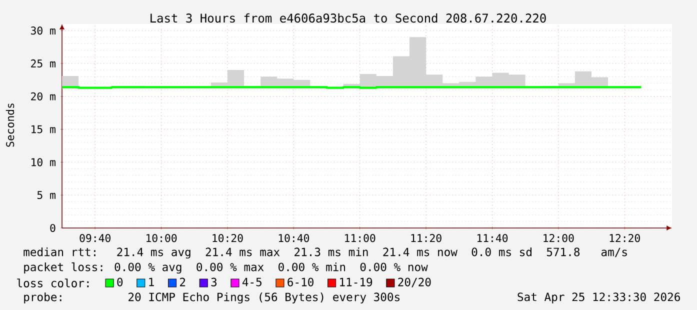  What do you see at coordinates (301, 282) in the screenshot?
I see `legend-label: 6-10` at bounding box center [301, 282].